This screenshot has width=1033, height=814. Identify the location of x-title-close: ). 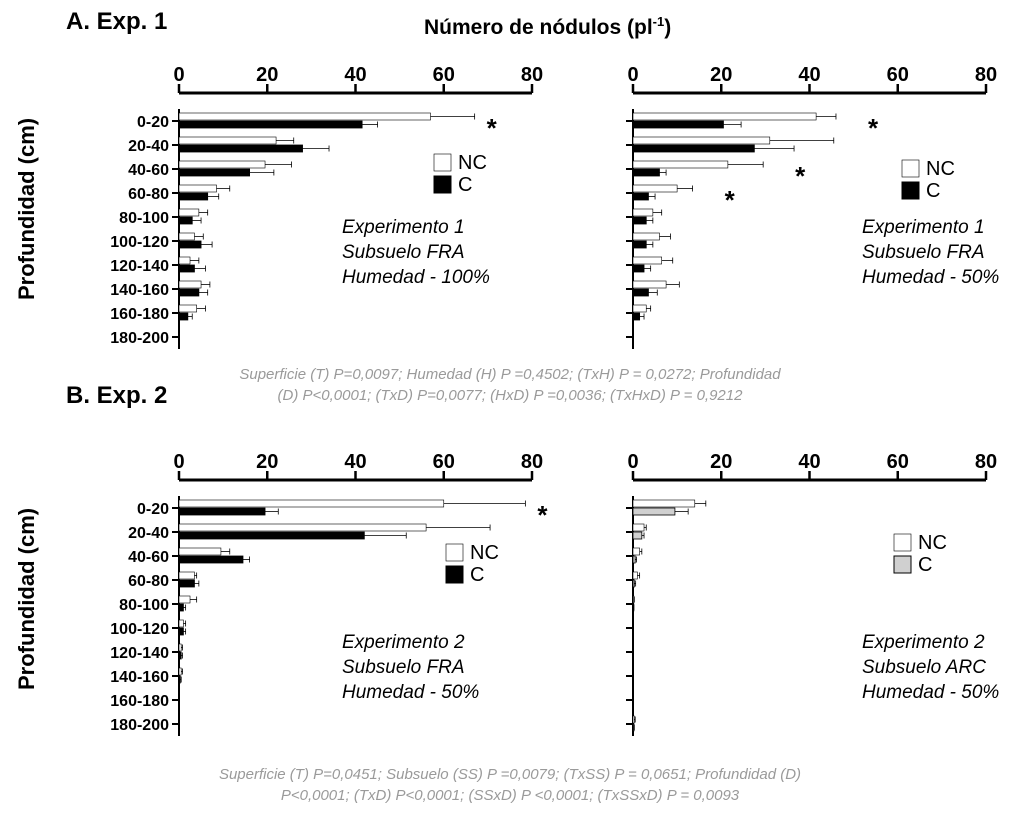
(668, 27).